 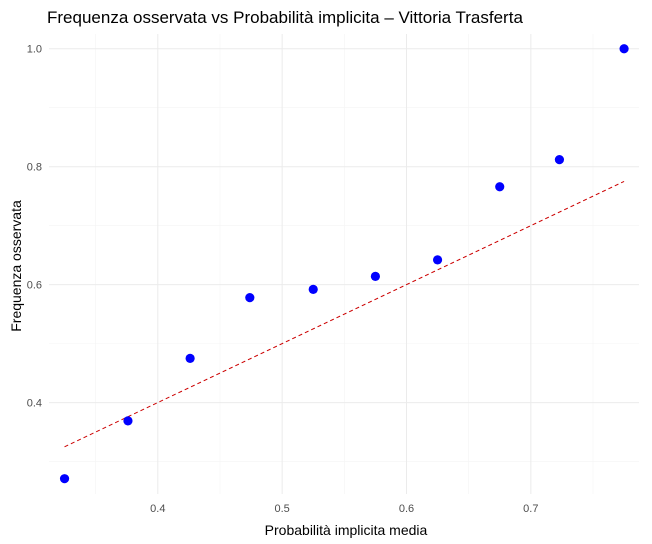 What do you see at coordinates (34, 286) in the screenshot?
I see `y-tick-label-1: 0.6` at bounding box center [34, 286].